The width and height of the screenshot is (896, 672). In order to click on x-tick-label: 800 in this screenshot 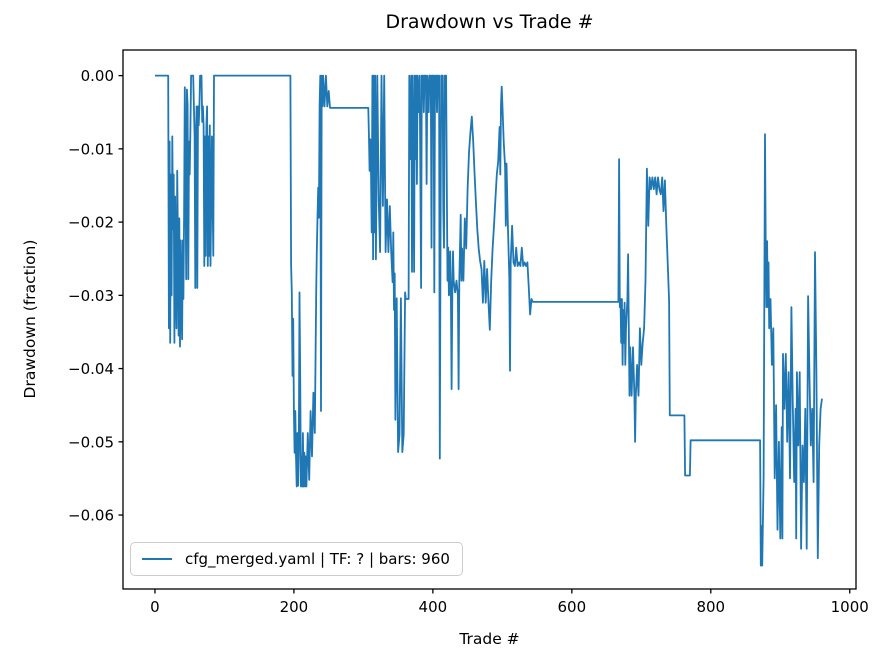, I will do `click(710, 607)`.